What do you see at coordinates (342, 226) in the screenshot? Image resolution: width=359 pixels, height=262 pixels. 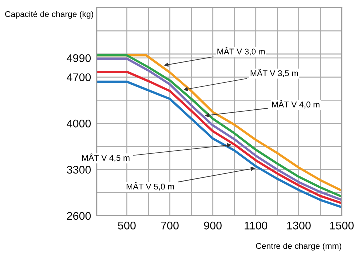 I see `x-tick-label: 1500` at bounding box center [342, 226].